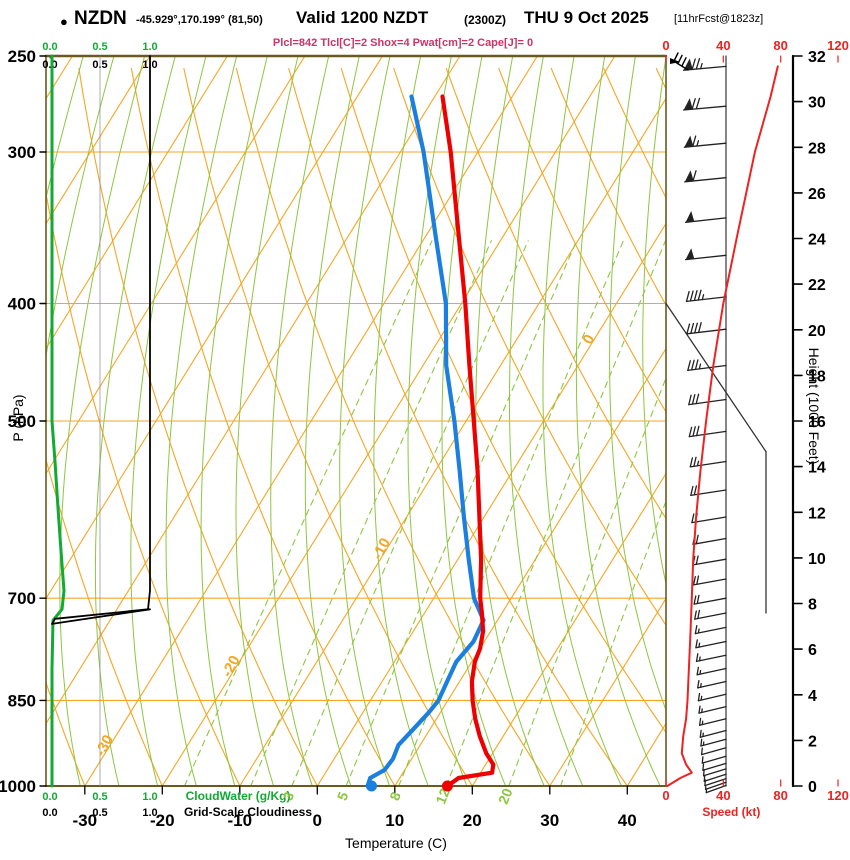 The width and height of the screenshot is (850, 860). I want to click on height-tick-label: 24, so click(817, 240).